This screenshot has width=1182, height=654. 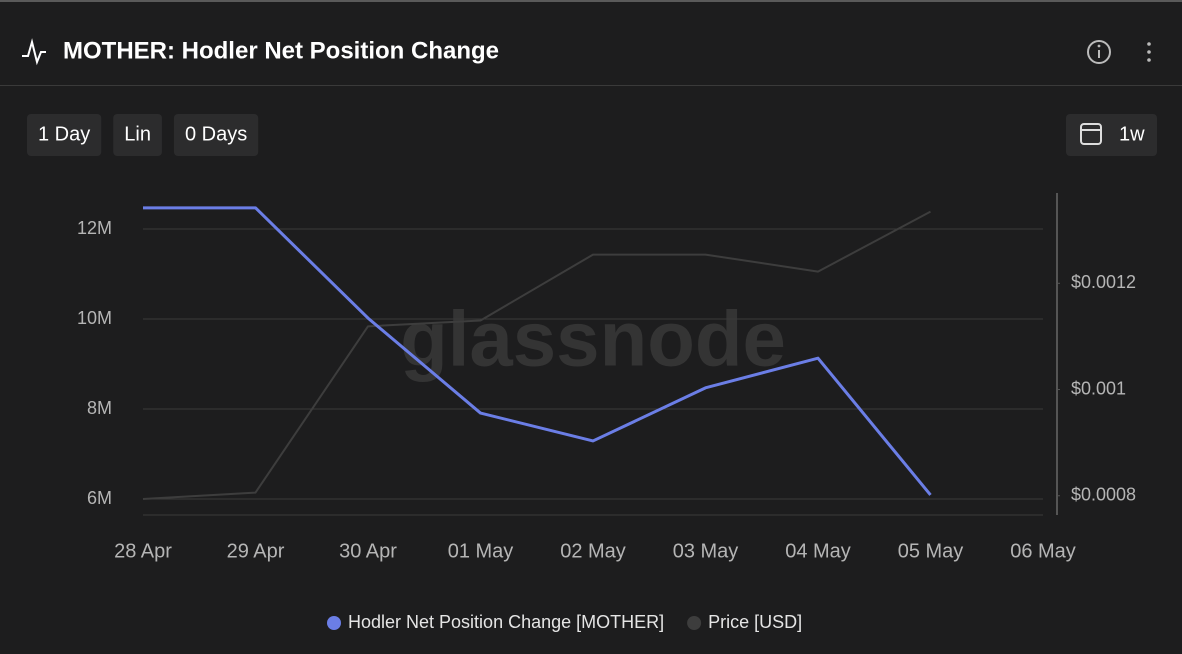 What do you see at coordinates (1099, 46) in the screenshot?
I see `info-icon-dot` at bounding box center [1099, 46].